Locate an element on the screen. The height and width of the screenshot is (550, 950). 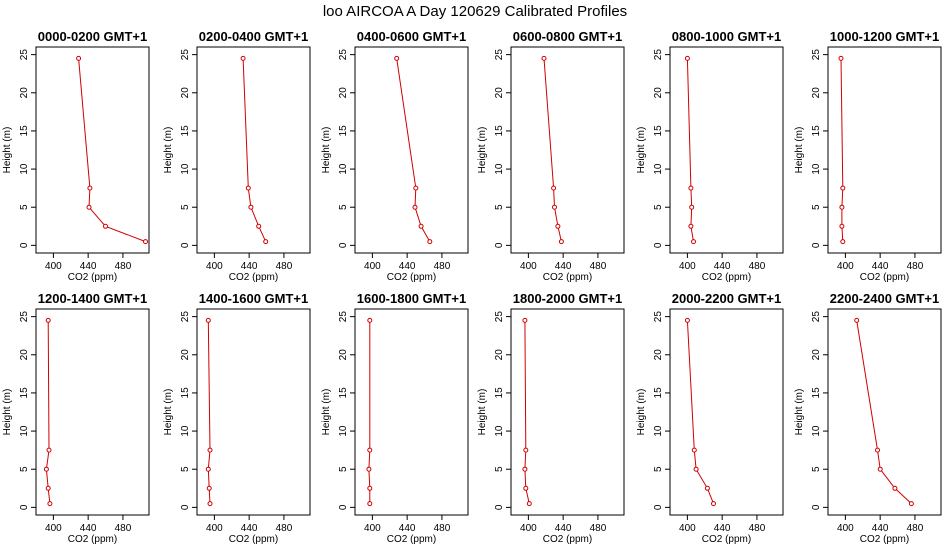
panel-title: 2000-2200 GMT+1 is located at coordinates (726, 298).